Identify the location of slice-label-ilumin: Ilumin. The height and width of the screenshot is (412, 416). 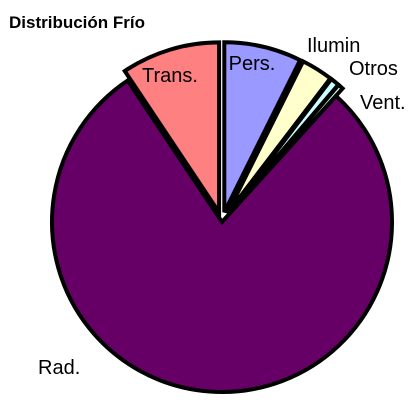
(333, 46).